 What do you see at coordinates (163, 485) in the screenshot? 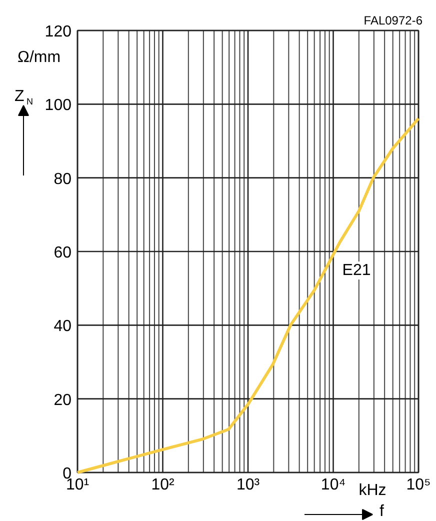
I see `x-tick-label: 10²` at bounding box center [163, 485].